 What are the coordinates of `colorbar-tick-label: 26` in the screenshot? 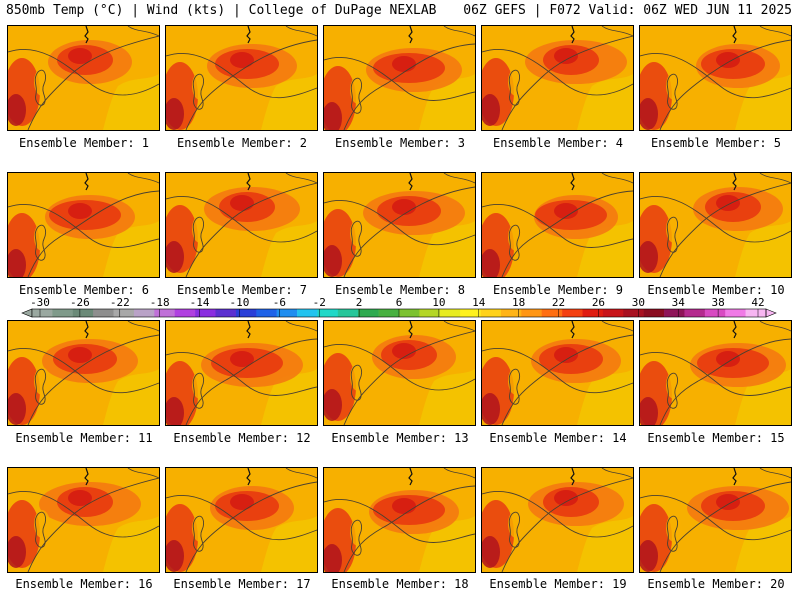 It's located at (598, 302).